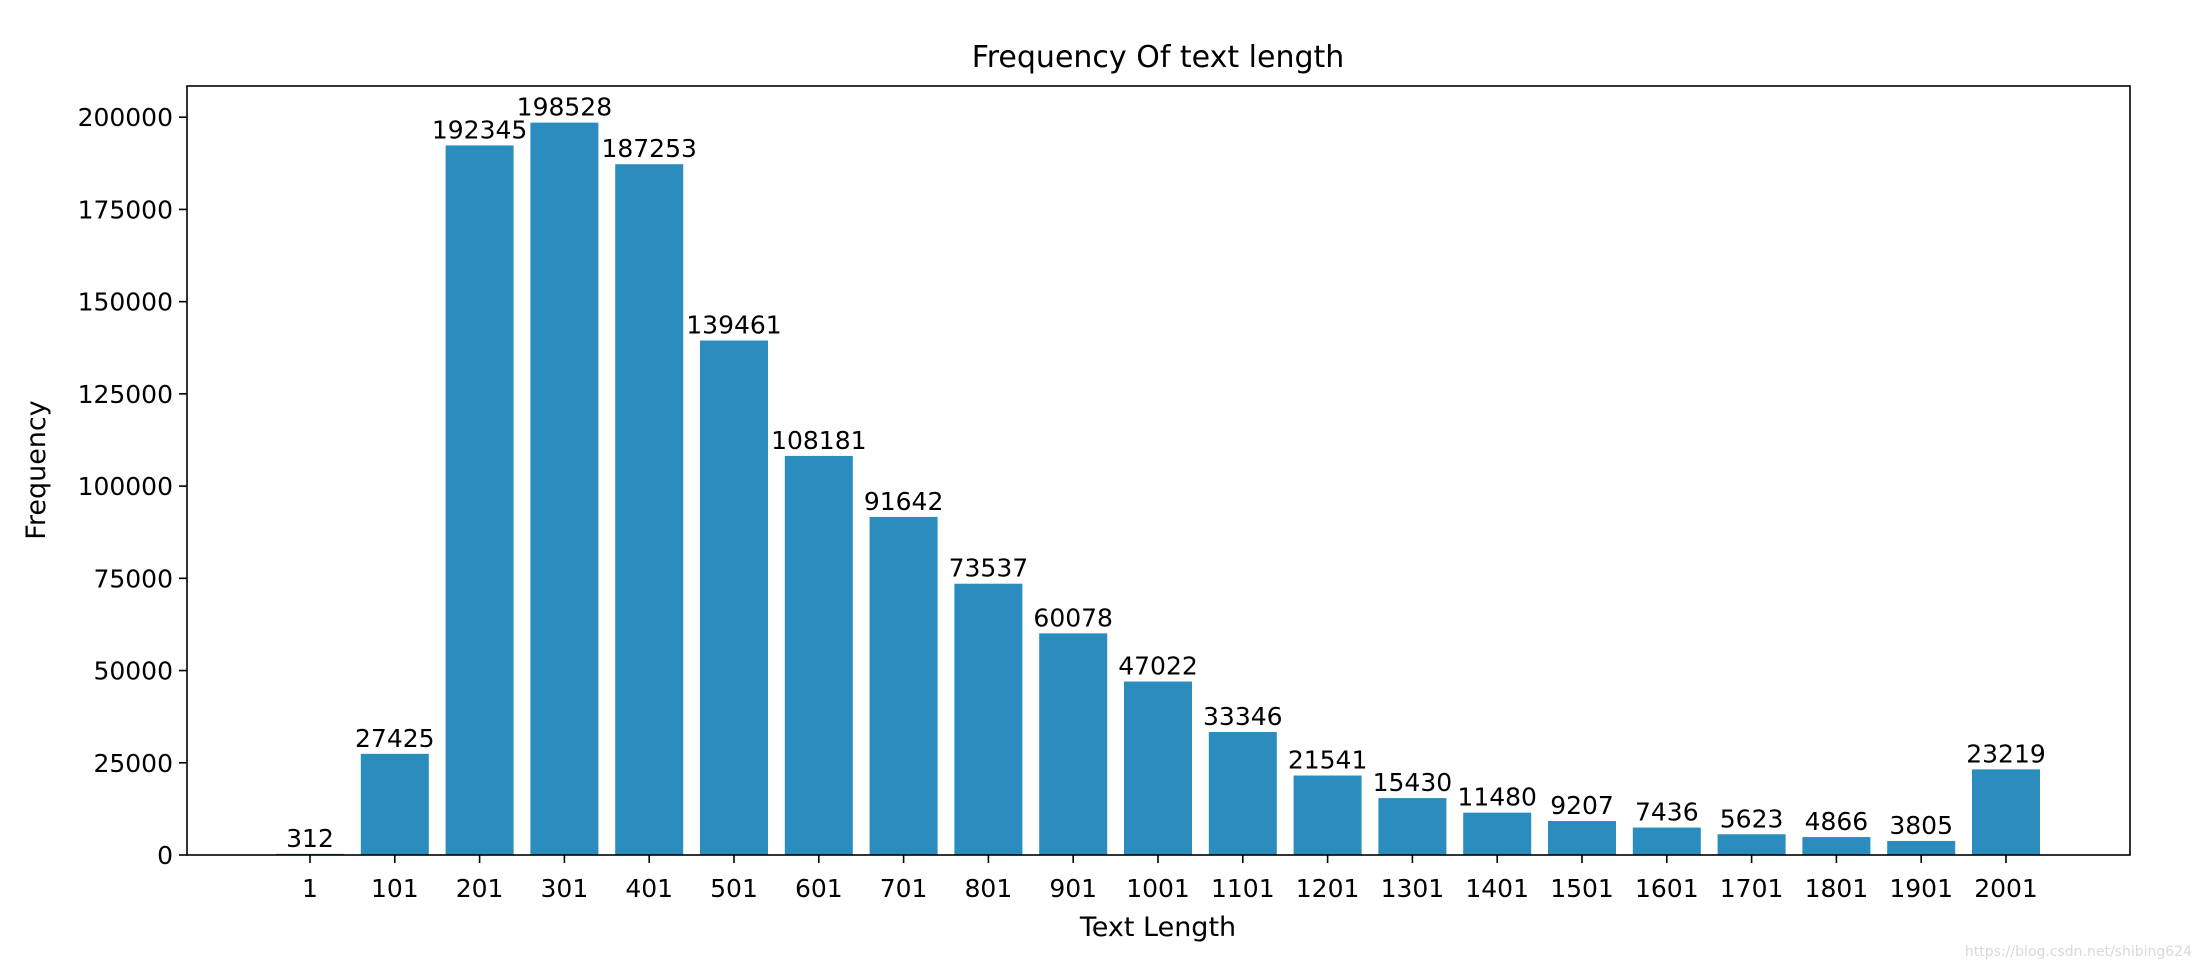 The width and height of the screenshot is (2198, 966). What do you see at coordinates (1582, 805) in the screenshot?
I see `bar-value-label: 9207` at bounding box center [1582, 805].